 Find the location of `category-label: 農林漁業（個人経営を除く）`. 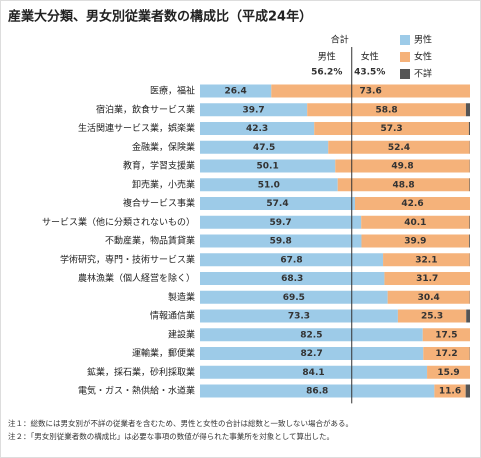

category-label: 農林漁業（個人経営を除く） is located at coordinates (136, 278).